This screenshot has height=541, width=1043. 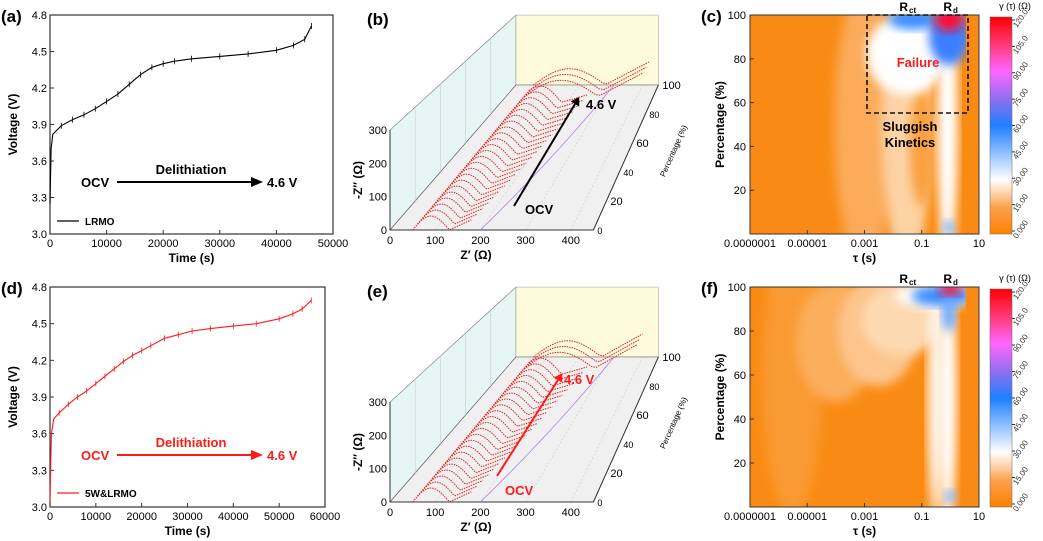 I want to click on y-tick-label: 3.9, so click(x=39, y=398).